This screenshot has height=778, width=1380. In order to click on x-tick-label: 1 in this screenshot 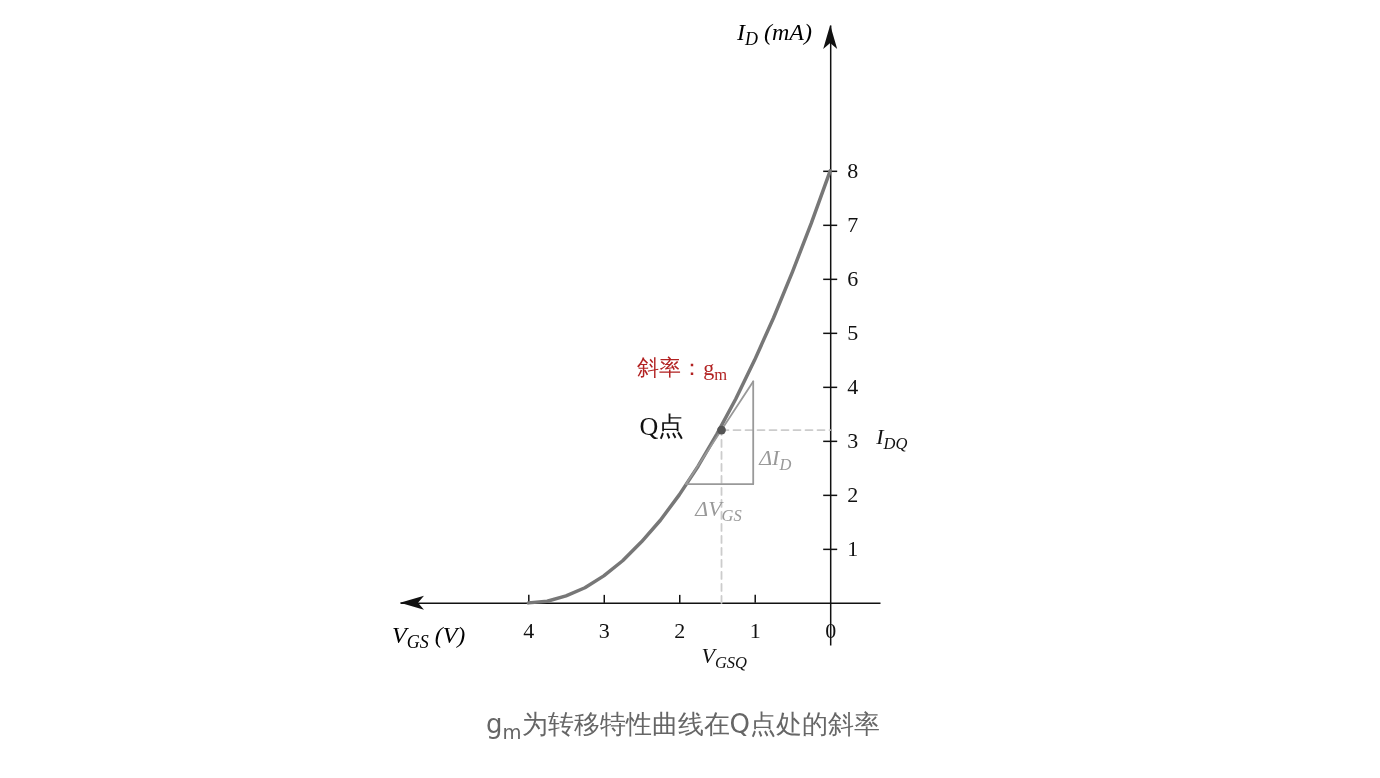, I will do `click(755, 631)`.